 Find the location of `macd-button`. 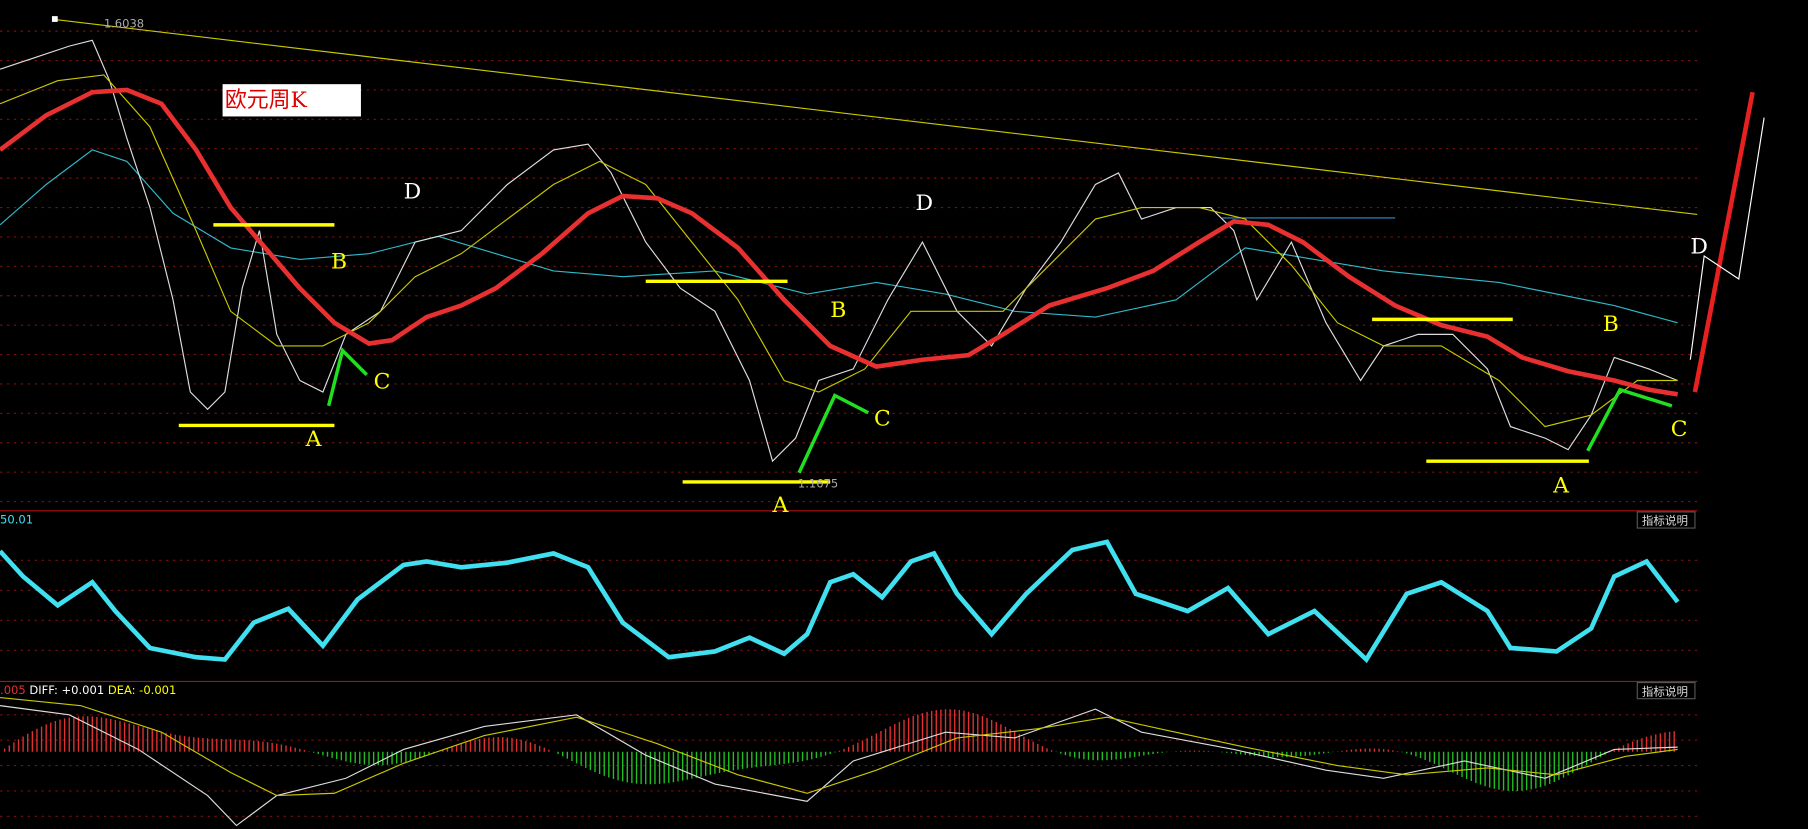

macd-button is located at coordinates (1666, 690).